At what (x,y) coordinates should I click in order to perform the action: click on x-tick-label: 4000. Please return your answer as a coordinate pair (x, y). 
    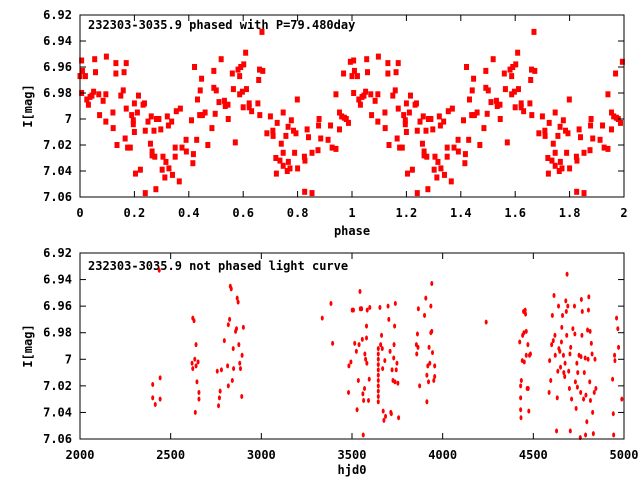
    Looking at the image, I should click on (442, 455).